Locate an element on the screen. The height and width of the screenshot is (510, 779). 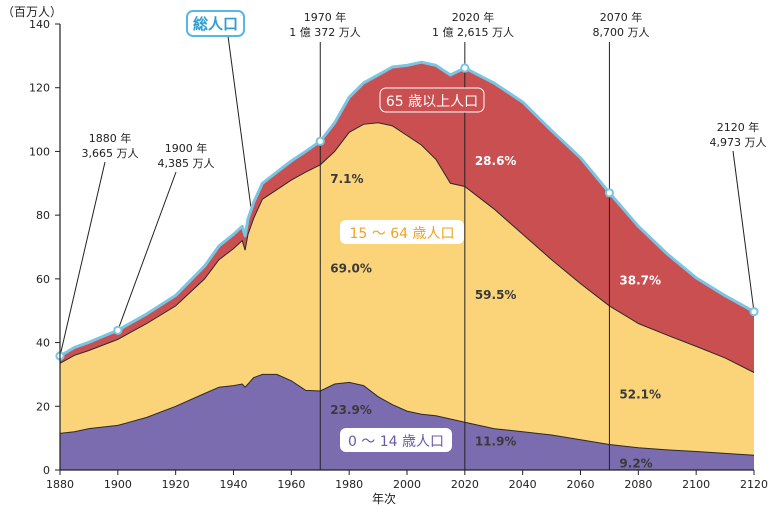
callout-2020-pop: 1 億 2,615 万人 is located at coordinates (473, 32).